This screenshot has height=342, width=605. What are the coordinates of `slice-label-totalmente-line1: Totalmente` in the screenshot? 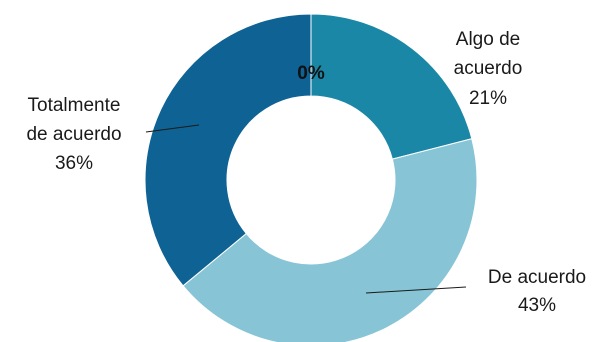 It's located at (74, 105).